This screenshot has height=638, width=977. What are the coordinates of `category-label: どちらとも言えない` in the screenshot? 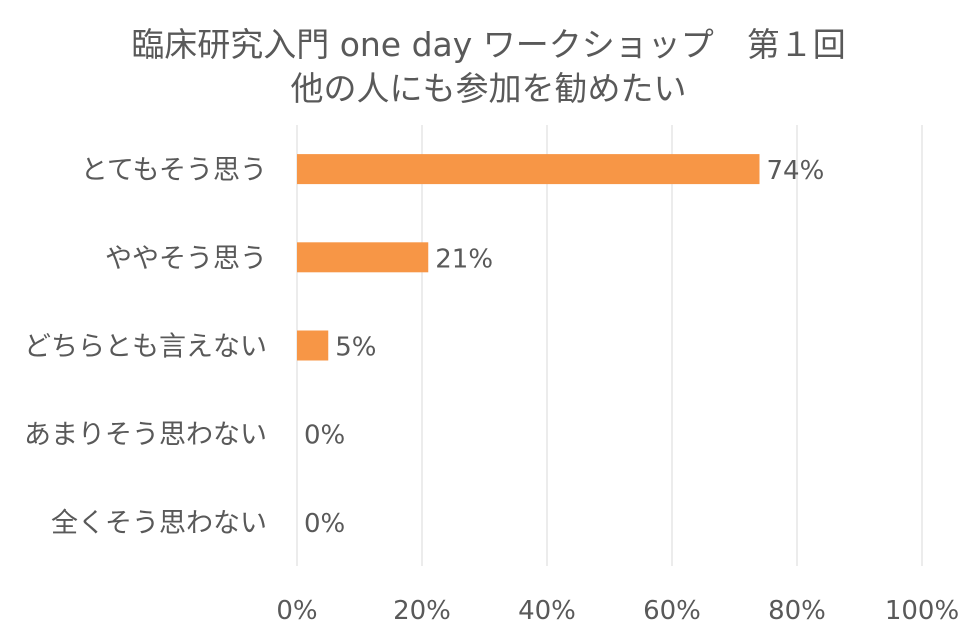 It's located at (145, 347).